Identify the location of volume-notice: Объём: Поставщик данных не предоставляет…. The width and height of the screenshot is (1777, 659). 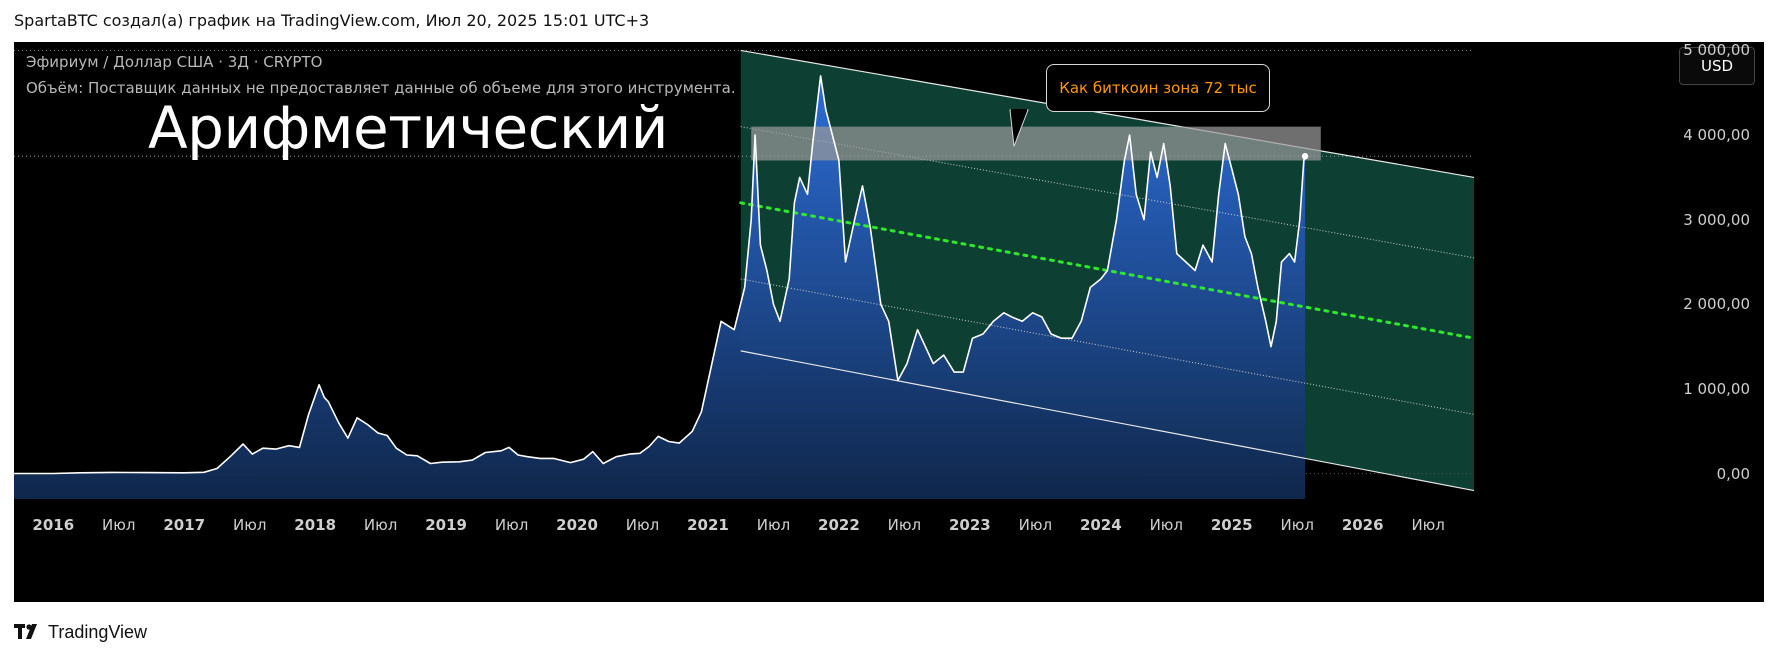
(381, 88).